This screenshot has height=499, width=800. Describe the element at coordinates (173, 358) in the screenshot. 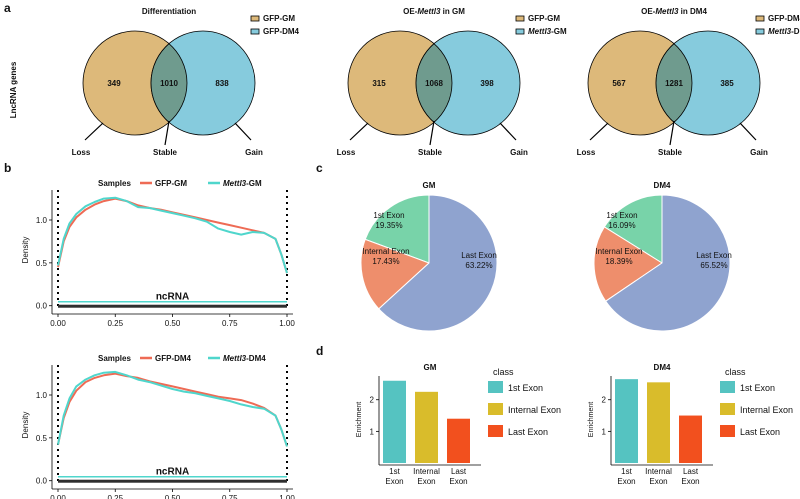

I see `density-legend-label: GFP-DM4` at that location.